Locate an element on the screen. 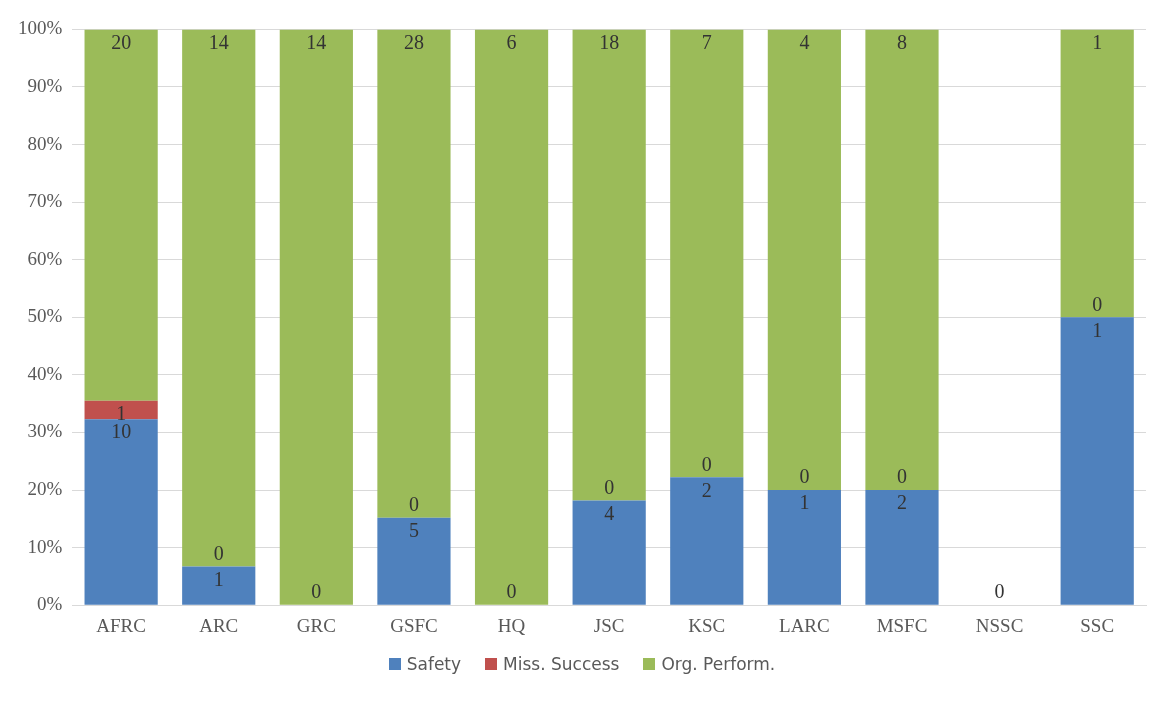 The image size is (1164, 702). y-tick-label: 60% is located at coordinates (45, 258).